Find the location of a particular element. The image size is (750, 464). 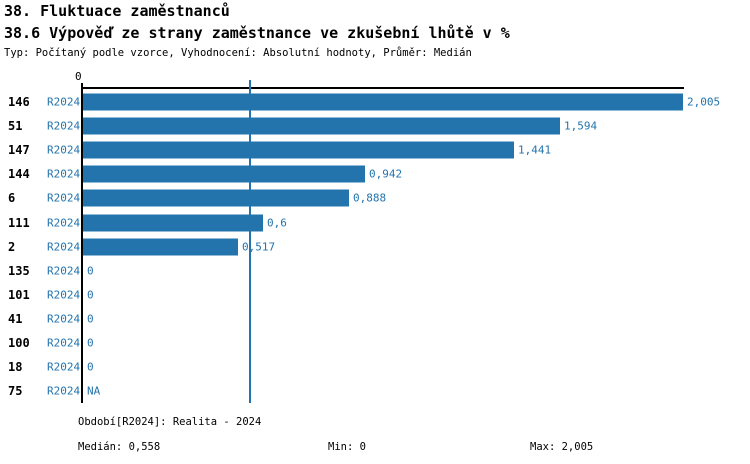

median-line is located at coordinates (250, 241).